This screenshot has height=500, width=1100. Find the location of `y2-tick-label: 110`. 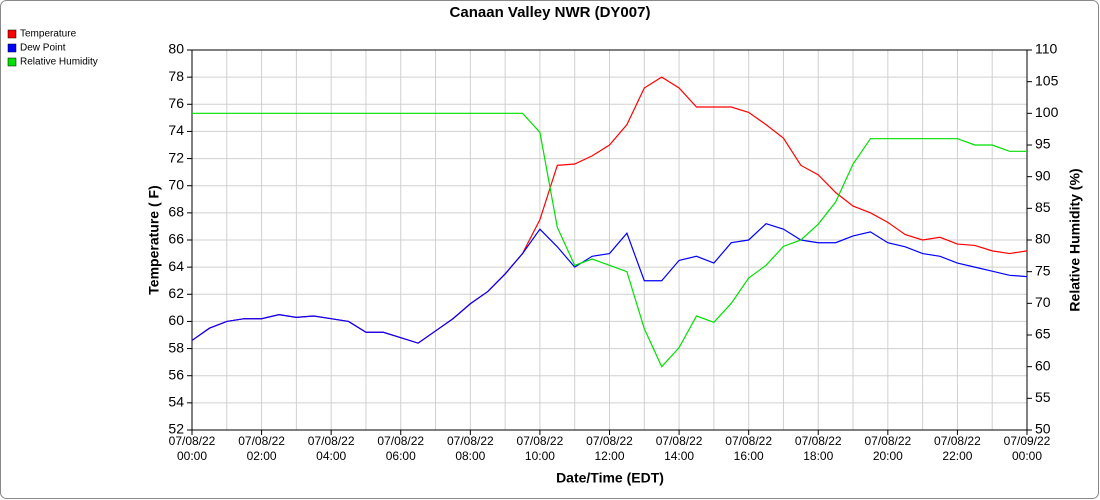

y2-tick-label: 110 is located at coordinates (1046, 49).